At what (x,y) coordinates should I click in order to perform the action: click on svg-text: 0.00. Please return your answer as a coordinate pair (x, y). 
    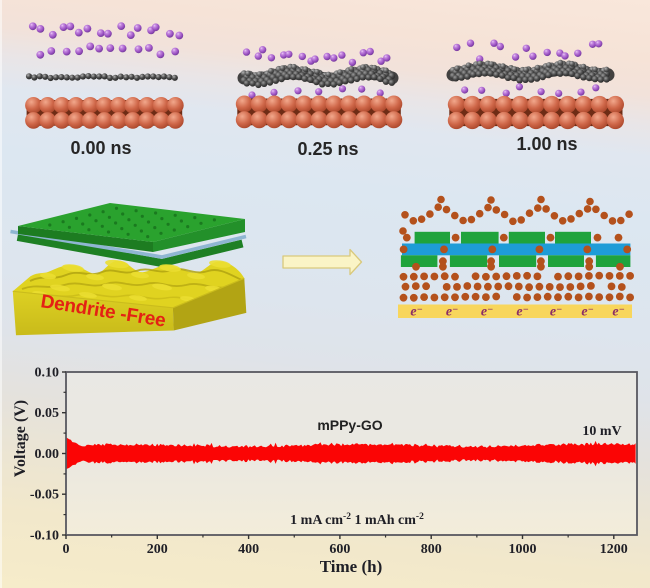
    Looking at the image, I should click on (47, 454).